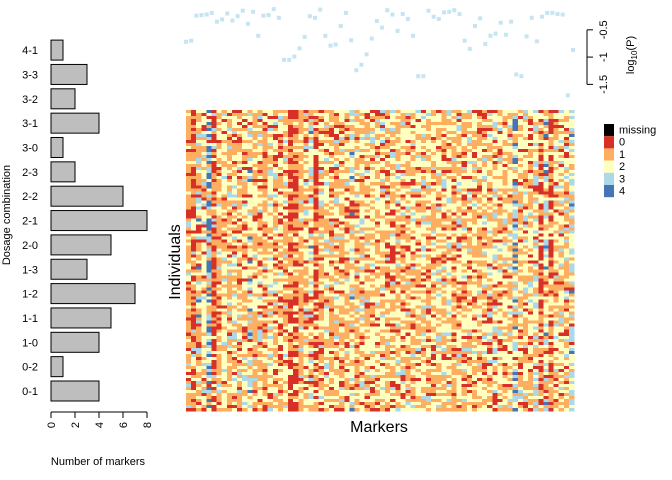  What do you see at coordinates (485, 44) in the screenshot?
I see `pvalue-point` at bounding box center [485, 44].